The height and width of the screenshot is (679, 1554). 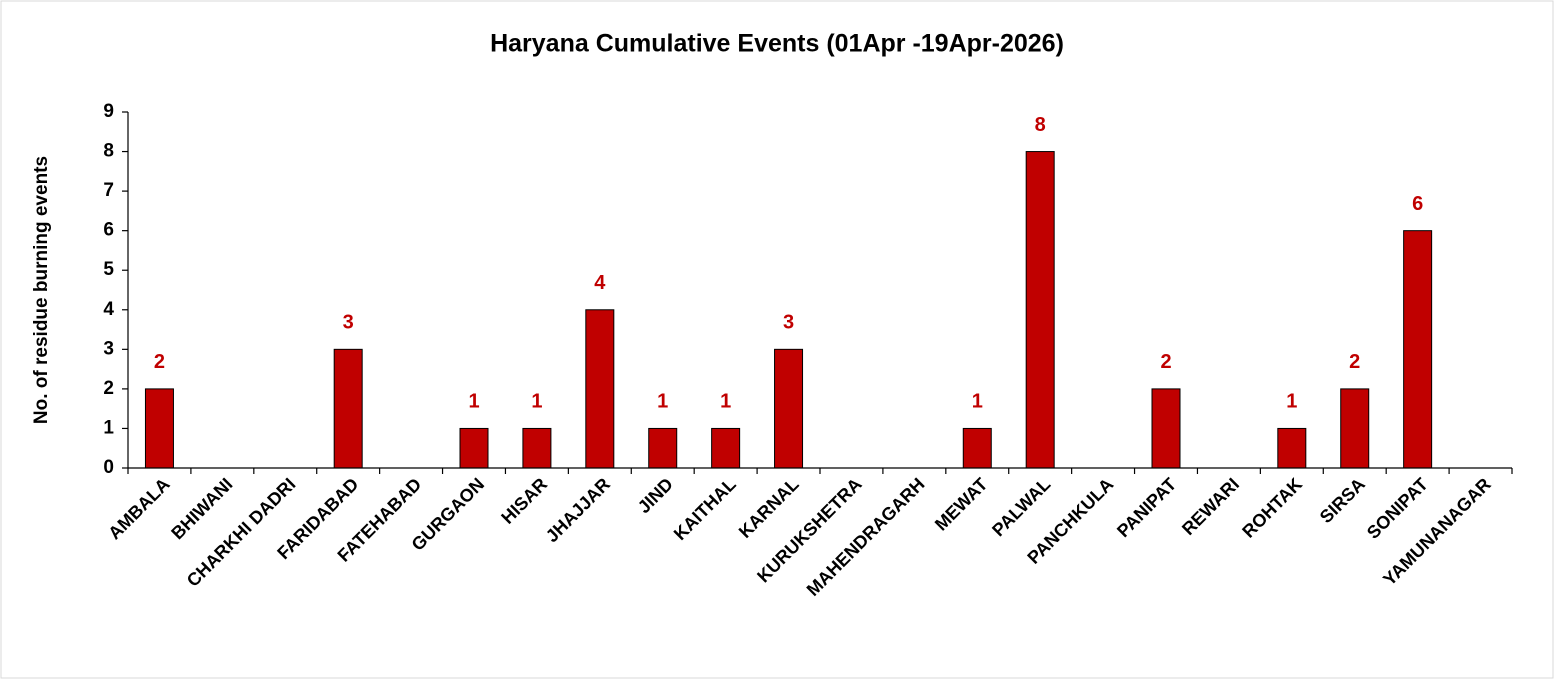 What do you see at coordinates (108, 151) in the screenshot?
I see `y-tick-label: 8` at bounding box center [108, 151].